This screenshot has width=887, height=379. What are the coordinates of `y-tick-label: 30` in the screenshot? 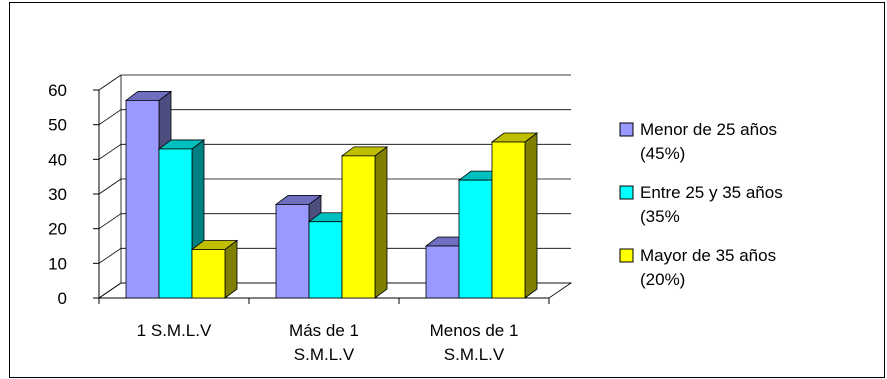 It's located at (57, 194).